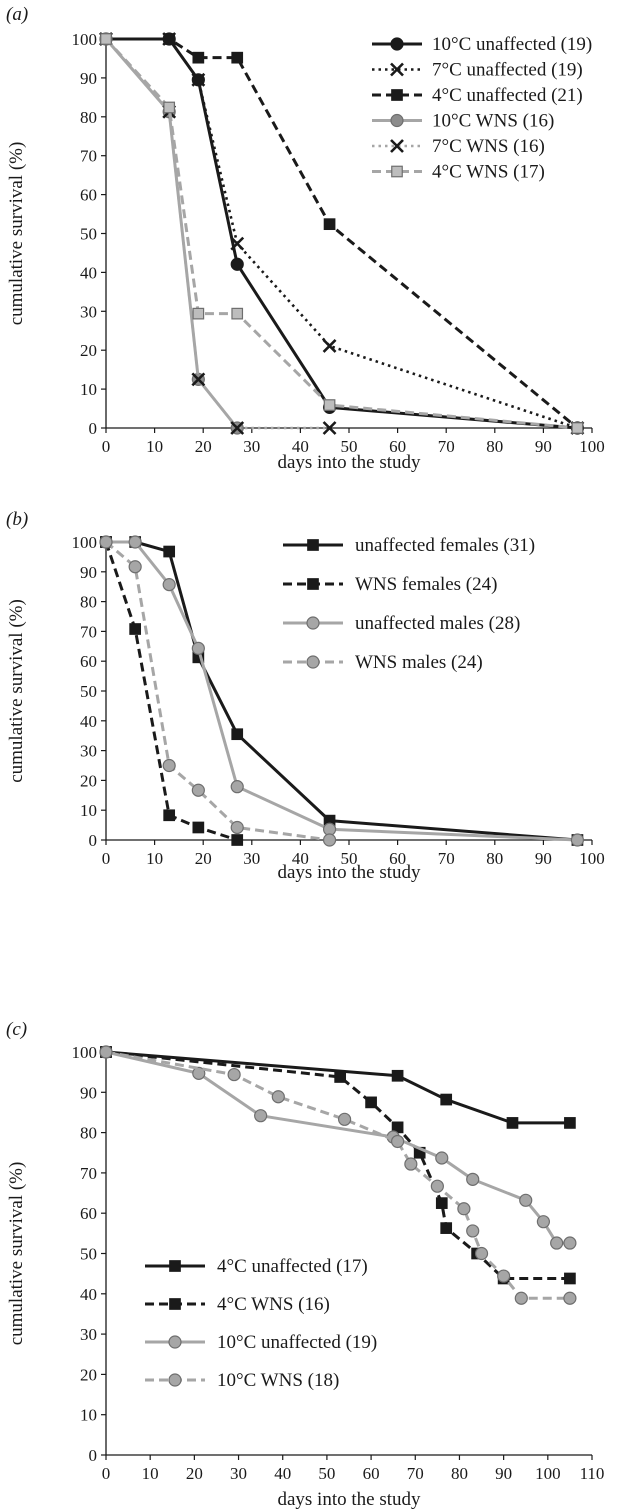 The height and width of the screenshot is (1510, 618). I want to click on y-tick-label: 30, so click(88, 1334).